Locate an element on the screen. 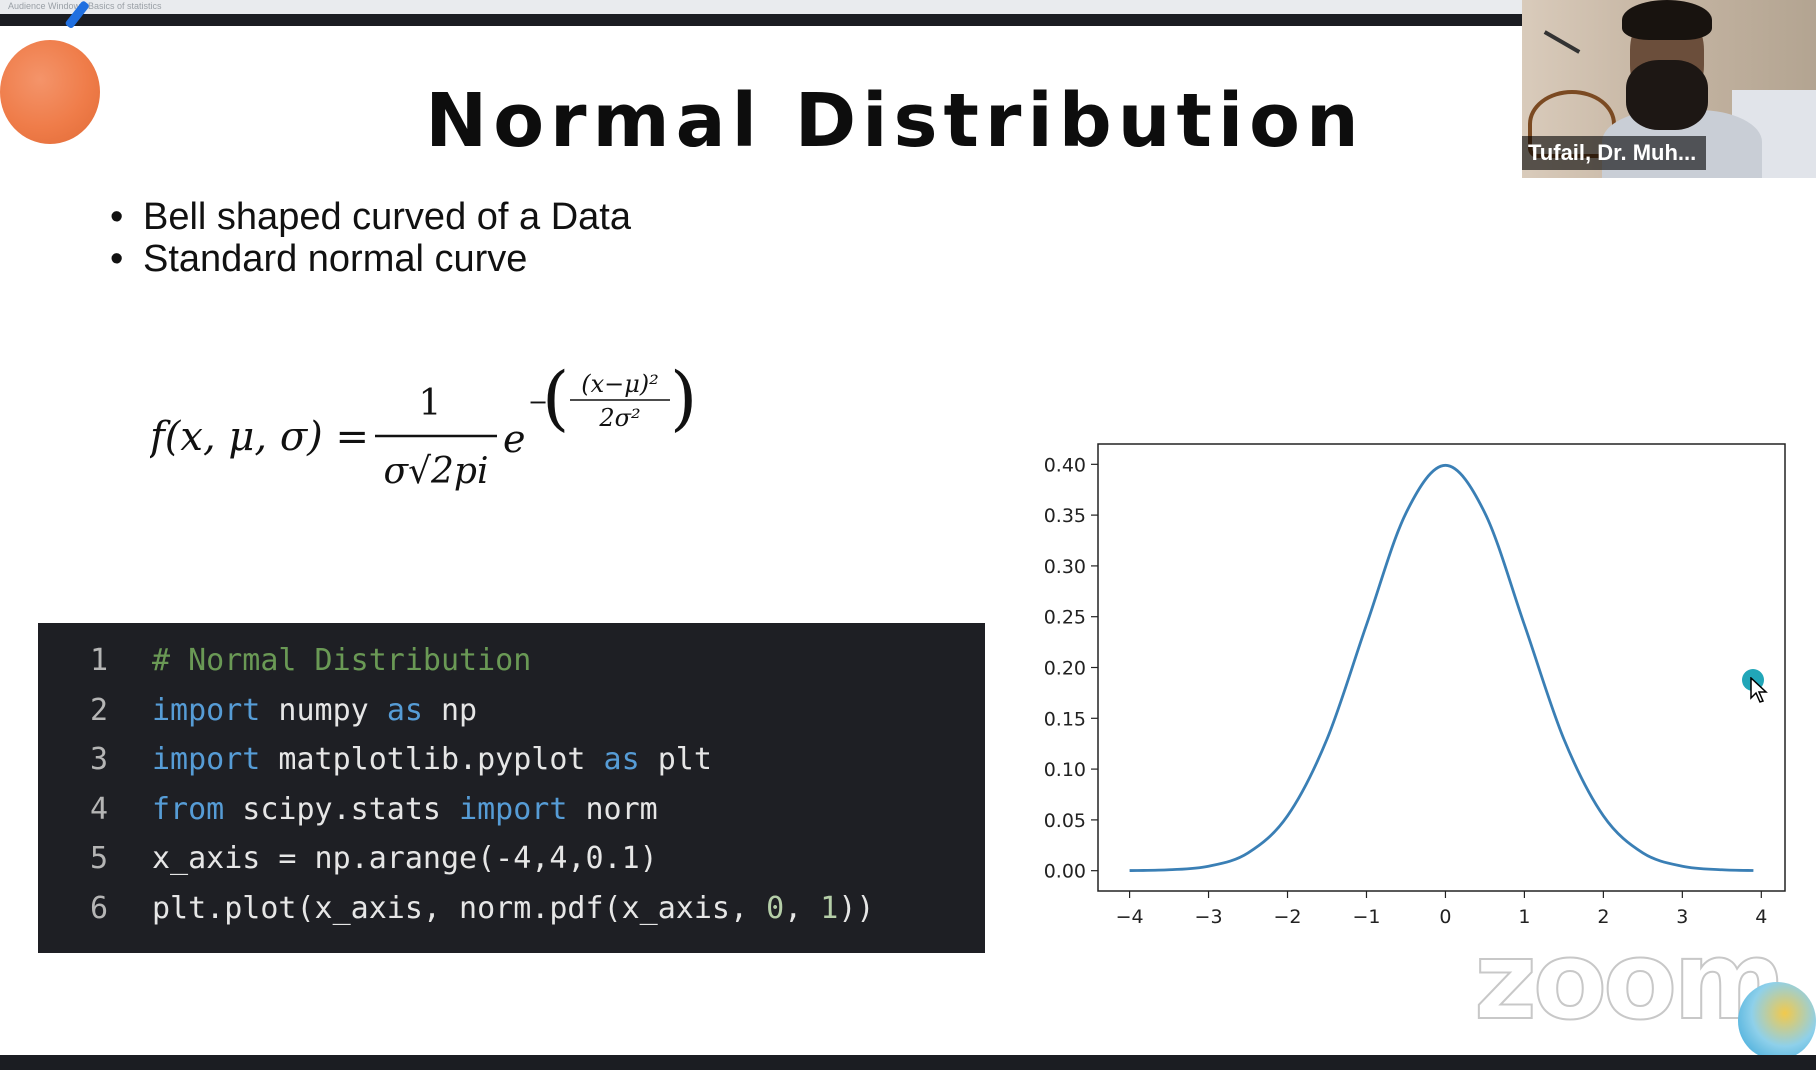 The height and width of the screenshot is (1070, 1816). decorative-orb is located at coordinates (50, 92).